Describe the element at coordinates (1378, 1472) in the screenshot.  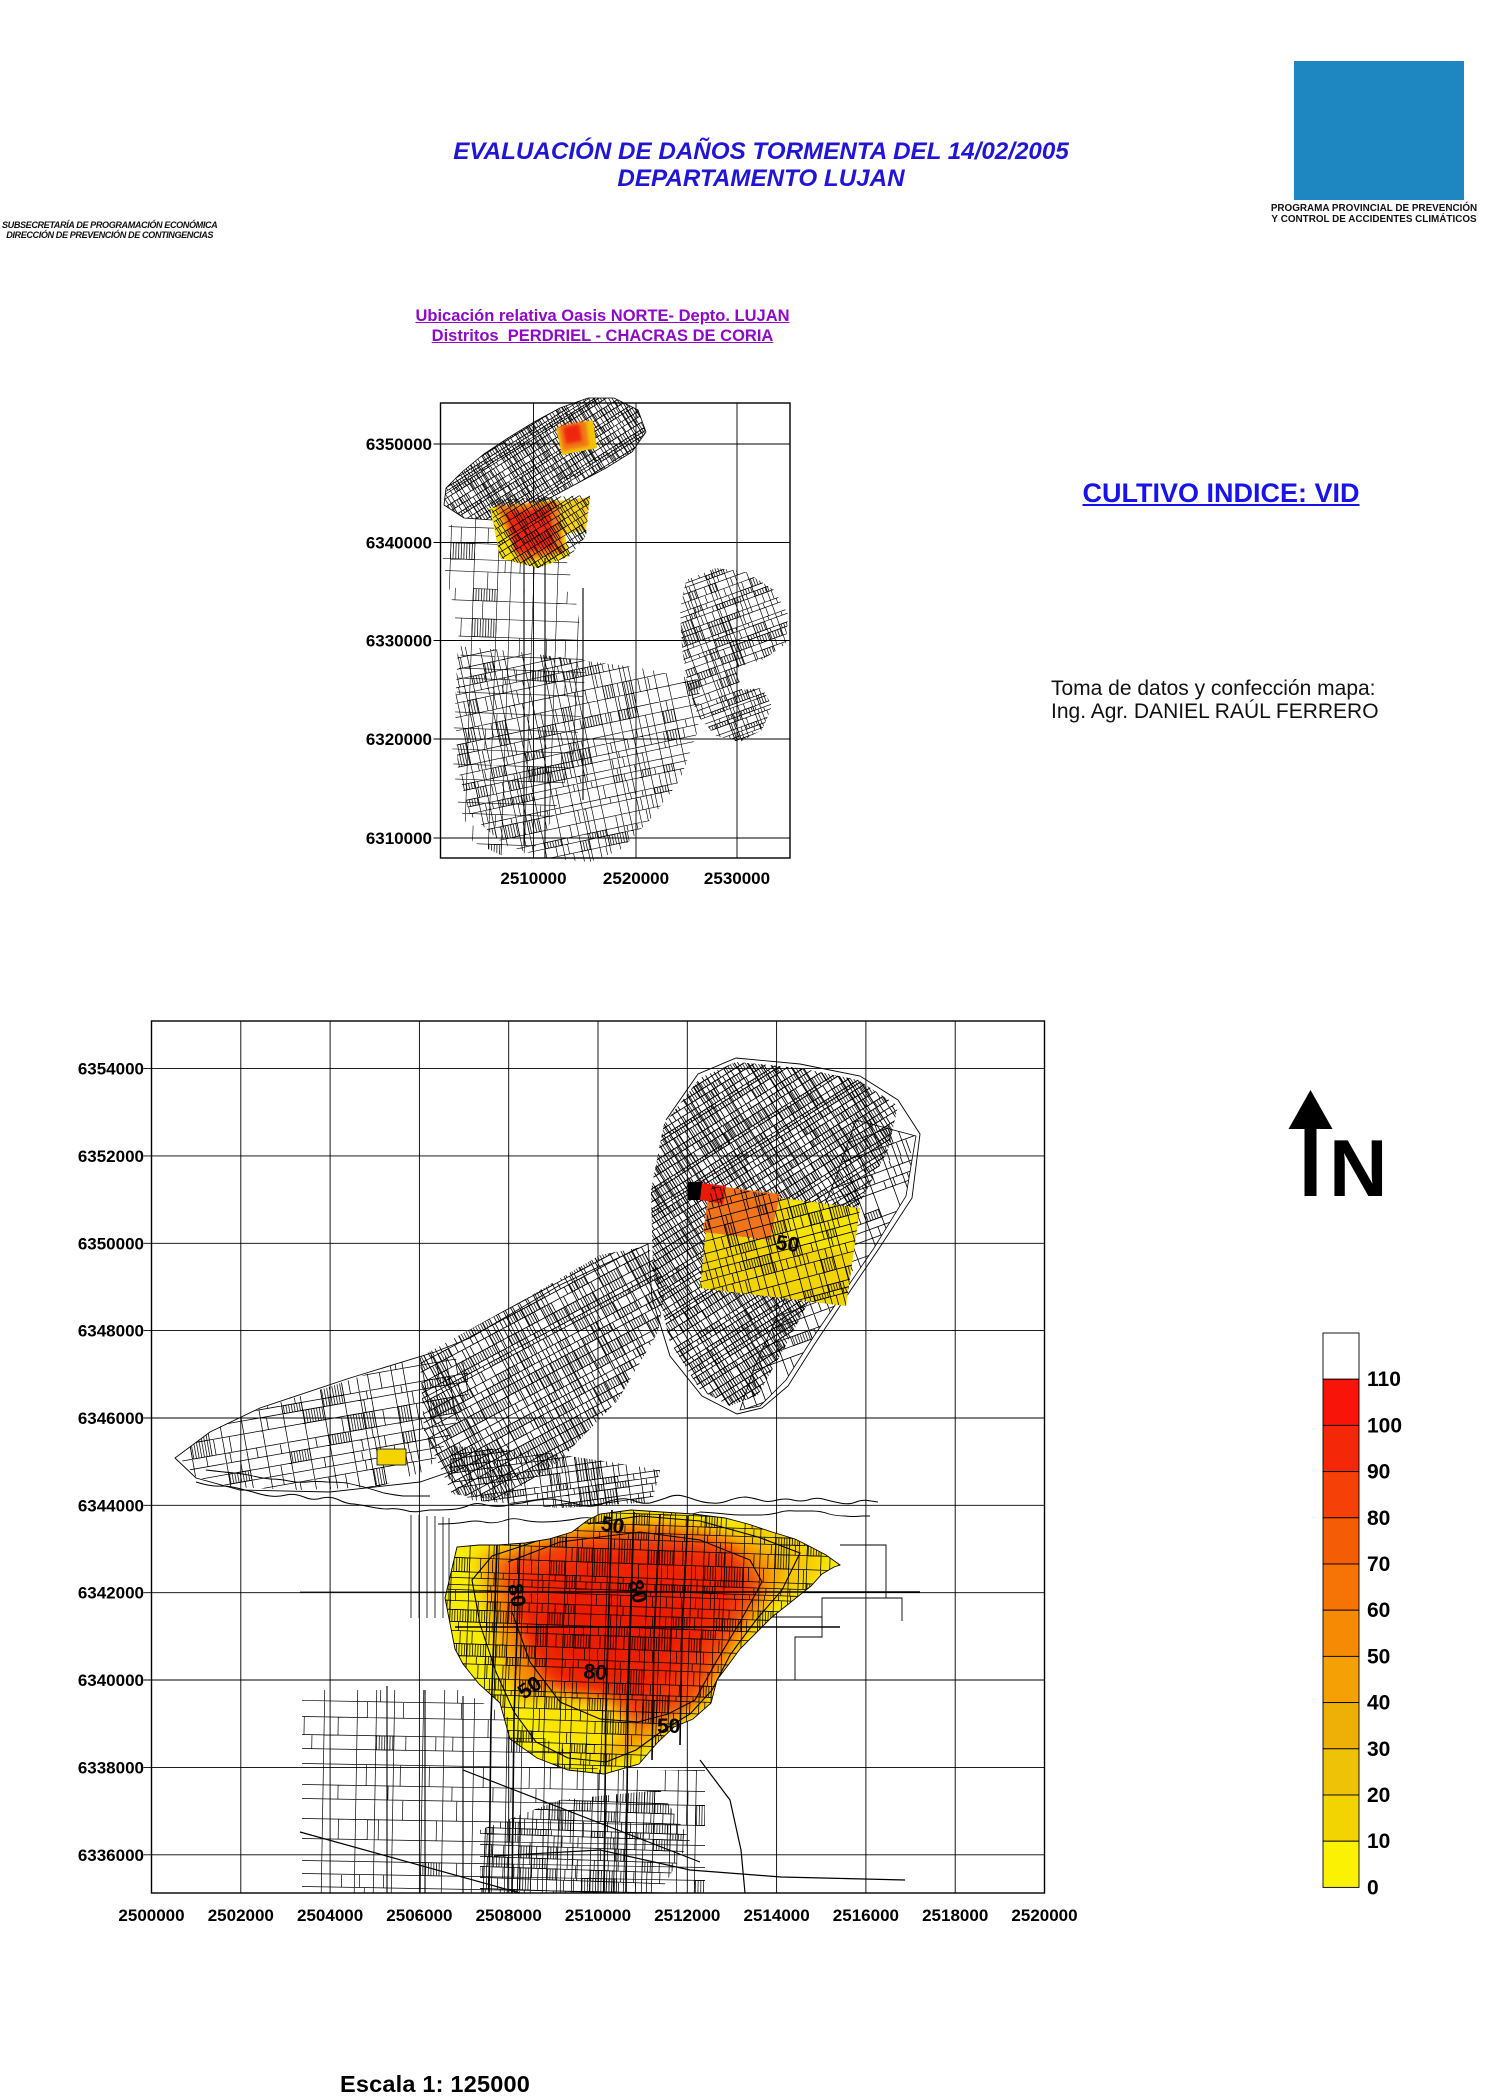
I see `svg-text: 90` at that location.